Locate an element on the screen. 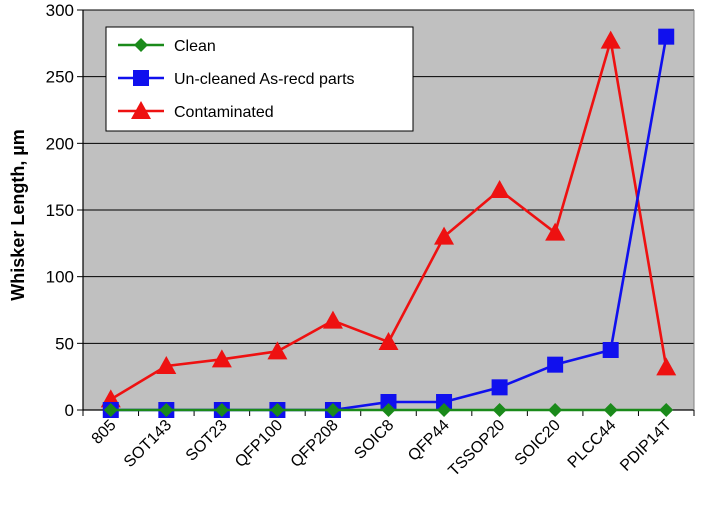 The height and width of the screenshot is (513, 704). y-tick-label: 100 is located at coordinates (60, 277).